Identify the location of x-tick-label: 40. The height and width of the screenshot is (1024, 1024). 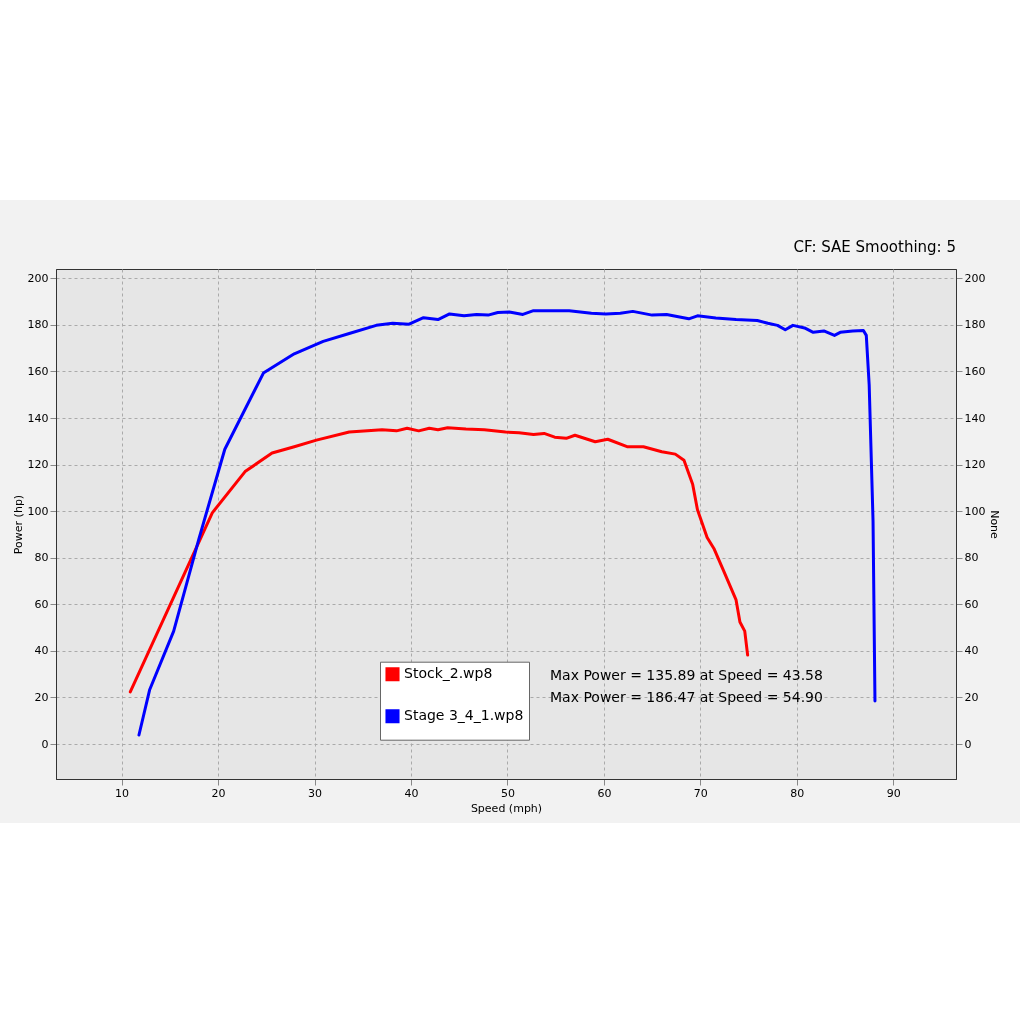
(411, 793).